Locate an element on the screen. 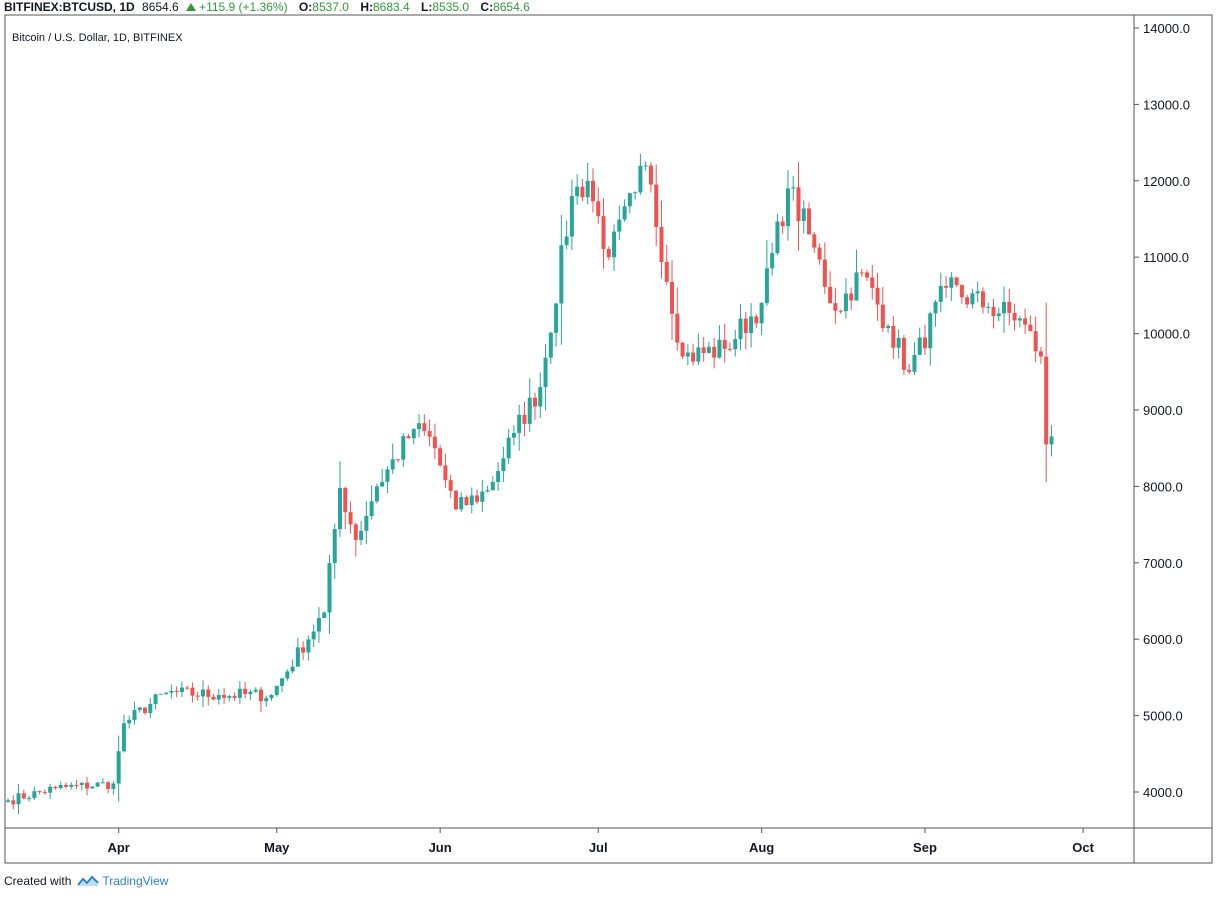 The image size is (1217, 900). x-tick-label: Aug is located at coordinates (761, 847).